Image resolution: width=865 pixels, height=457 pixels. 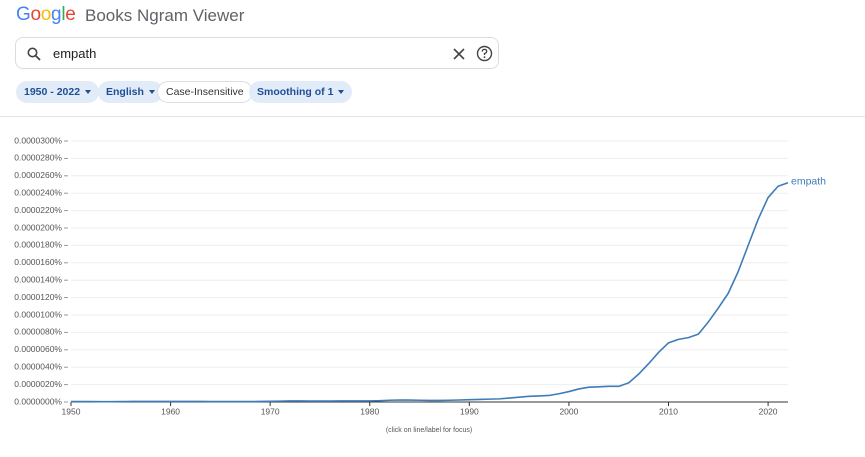 I want to click on logo-letter: e, so click(x=70, y=14).